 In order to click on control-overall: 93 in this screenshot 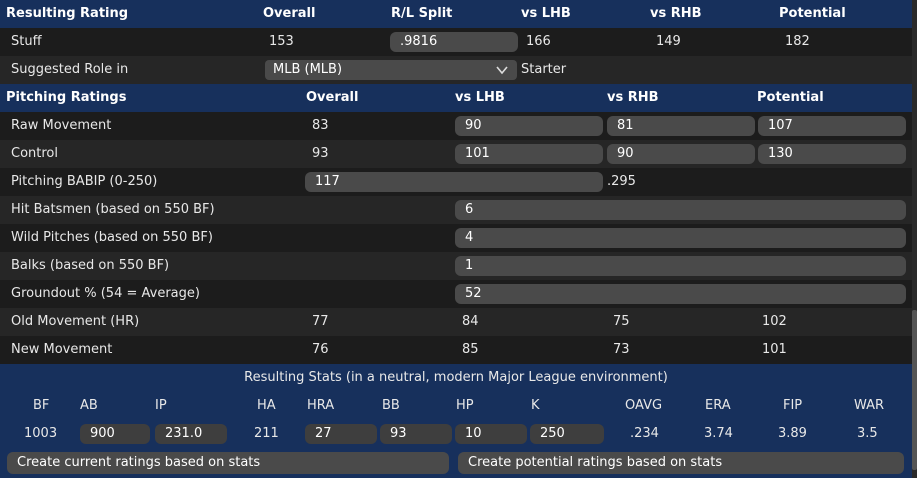, I will do `click(320, 153)`.